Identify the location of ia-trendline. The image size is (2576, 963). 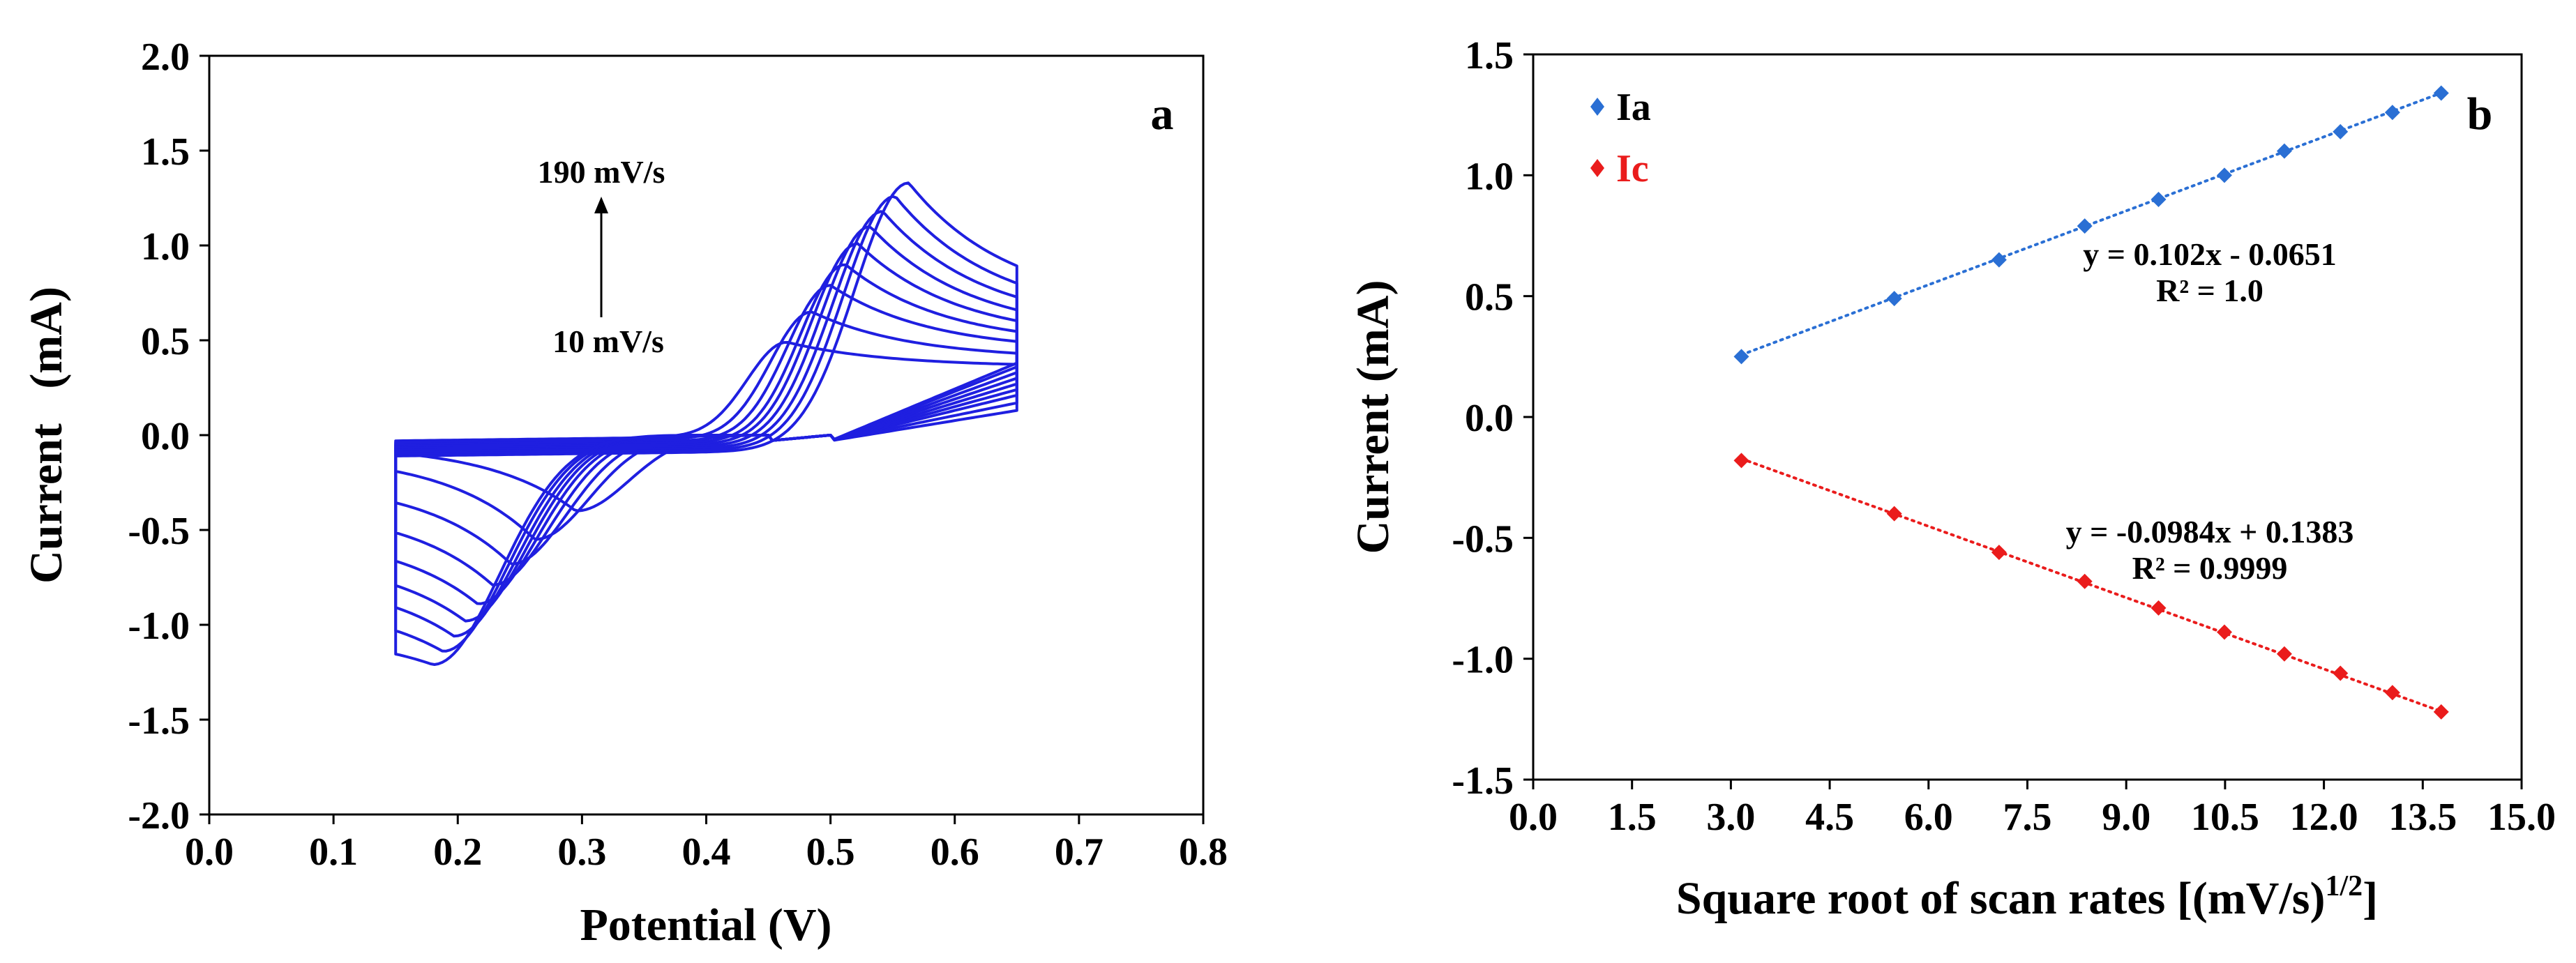
(2091, 223).